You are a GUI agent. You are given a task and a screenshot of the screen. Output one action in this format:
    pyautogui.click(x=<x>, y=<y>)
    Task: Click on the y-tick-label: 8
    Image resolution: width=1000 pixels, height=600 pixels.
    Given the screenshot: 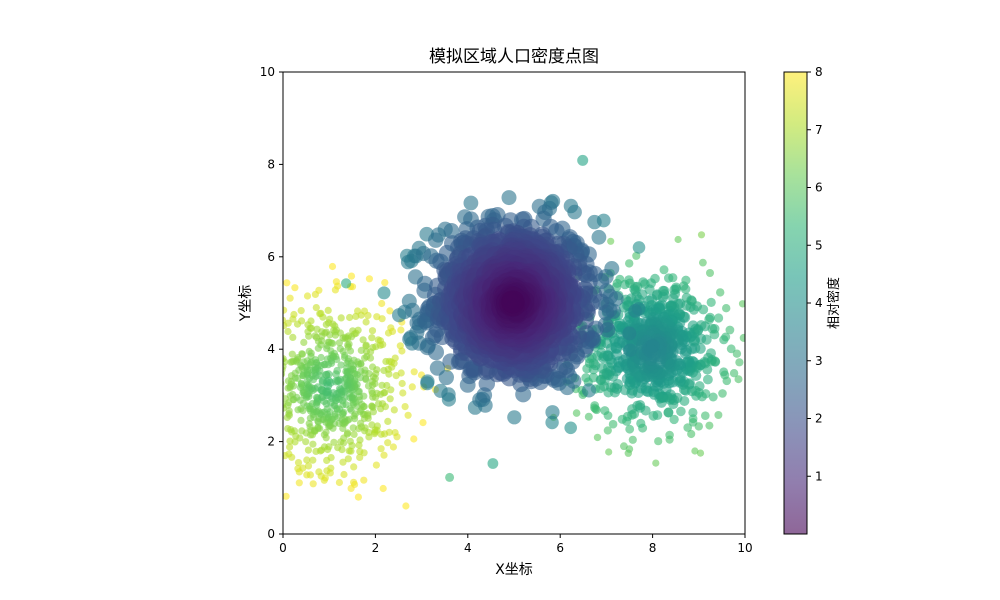 What is the action you would take?
    pyautogui.click(x=271, y=164)
    